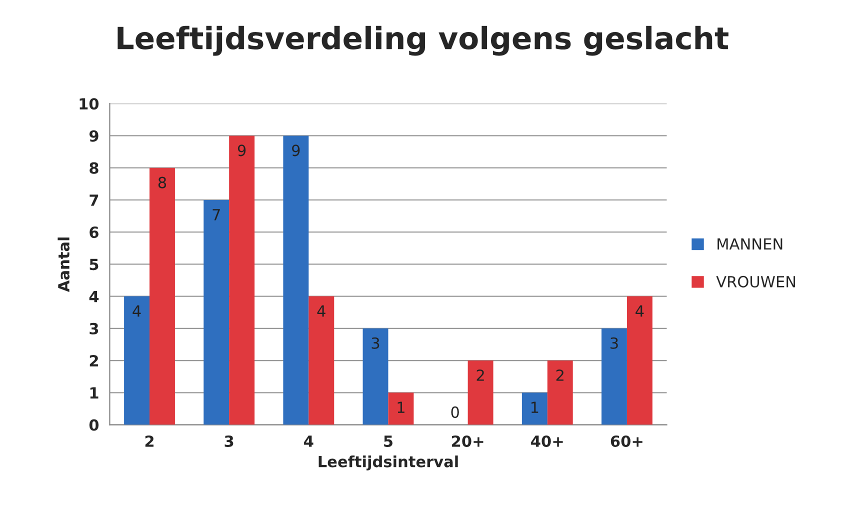  I want to click on legend-label: VROUWEN, so click(756, 282).